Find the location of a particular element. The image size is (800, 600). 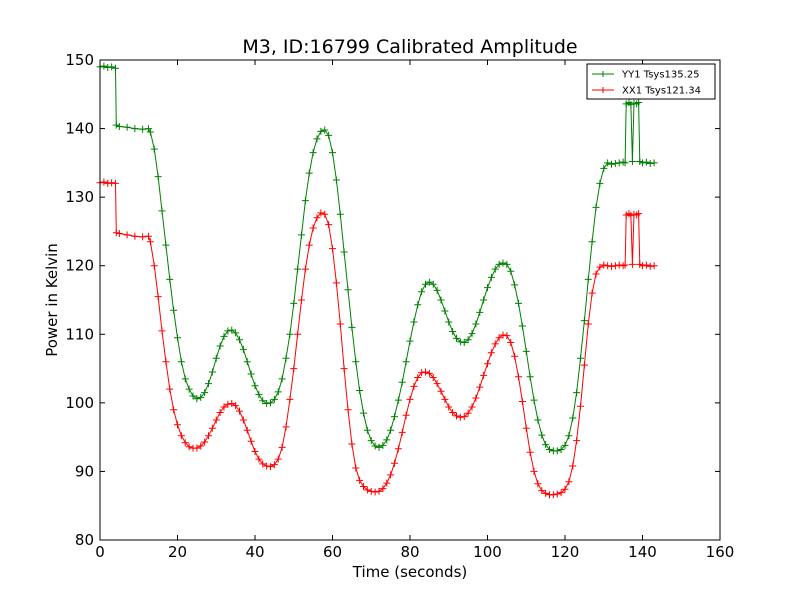

legend-box is located at coordinates (651, 81).